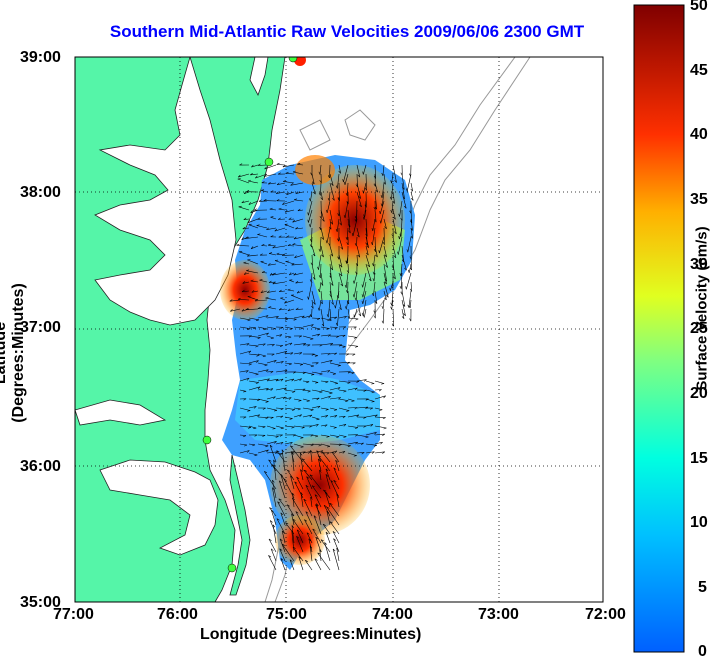 The image size is (724, 661). Describe the element at coordinates (699, 523) in the screenshot. I see `cb-tick-10: 10` at that location.